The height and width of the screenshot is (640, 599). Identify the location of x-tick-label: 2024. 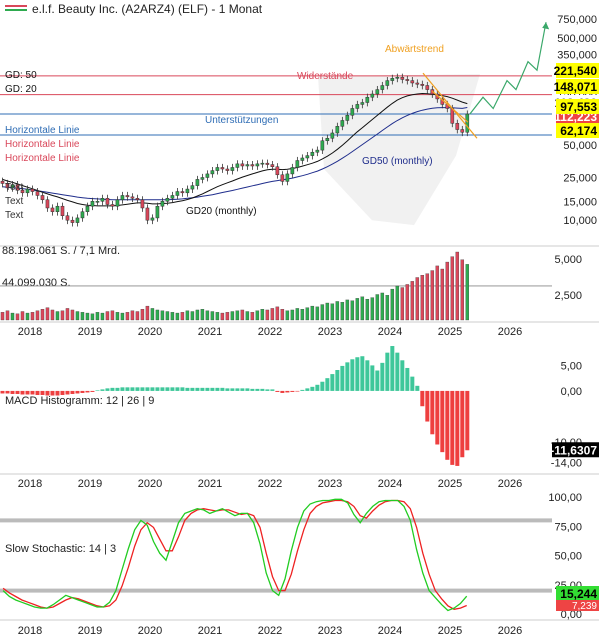
(390, 631).